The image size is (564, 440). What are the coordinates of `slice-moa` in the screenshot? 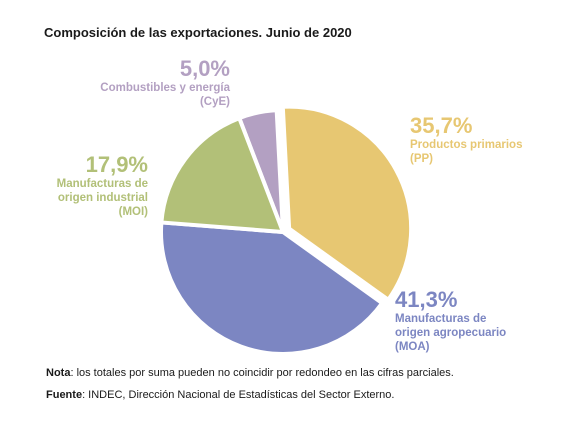 It's located at (272, 288).